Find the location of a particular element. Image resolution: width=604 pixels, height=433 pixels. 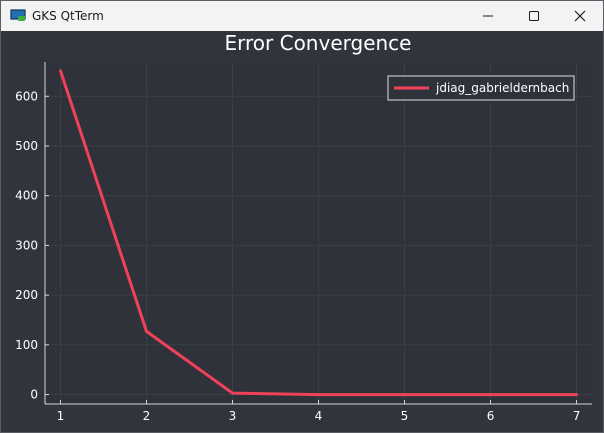

minimize-button is located at coordinates (488, 16).